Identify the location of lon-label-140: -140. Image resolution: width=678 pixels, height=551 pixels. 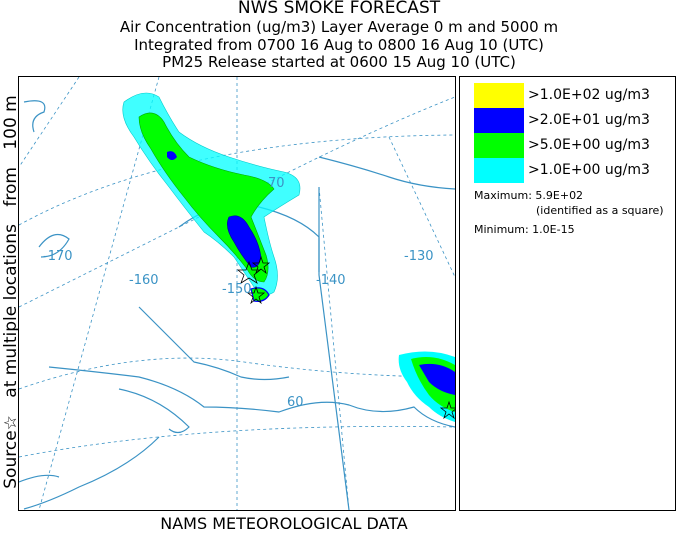
(331, 280).